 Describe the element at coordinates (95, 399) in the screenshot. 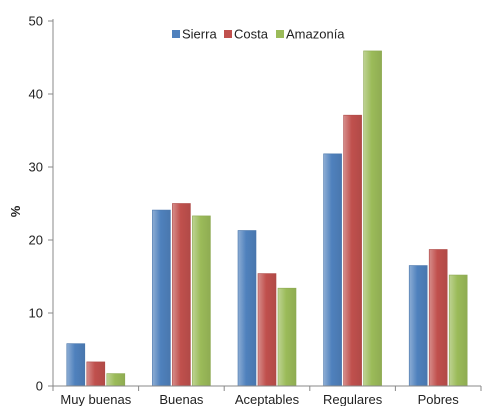

I see `x-tick-label: Muy buenas` at that location.